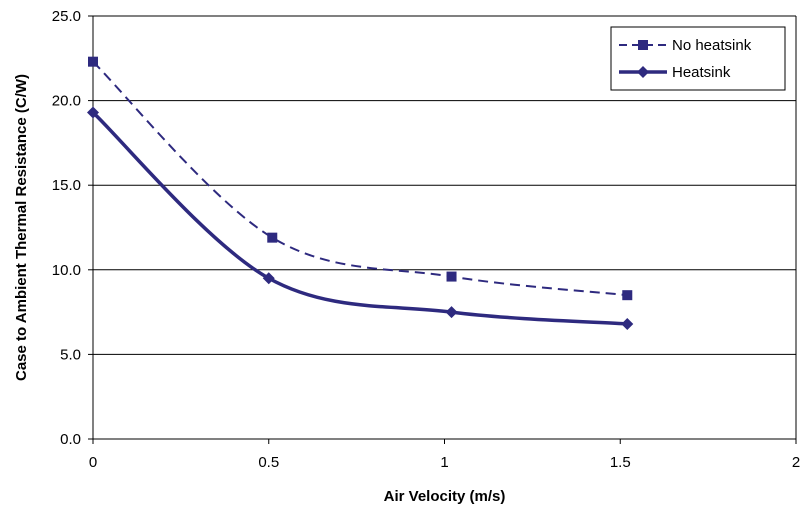  I want to click on x-tick-label: 0, so click(93, 462).